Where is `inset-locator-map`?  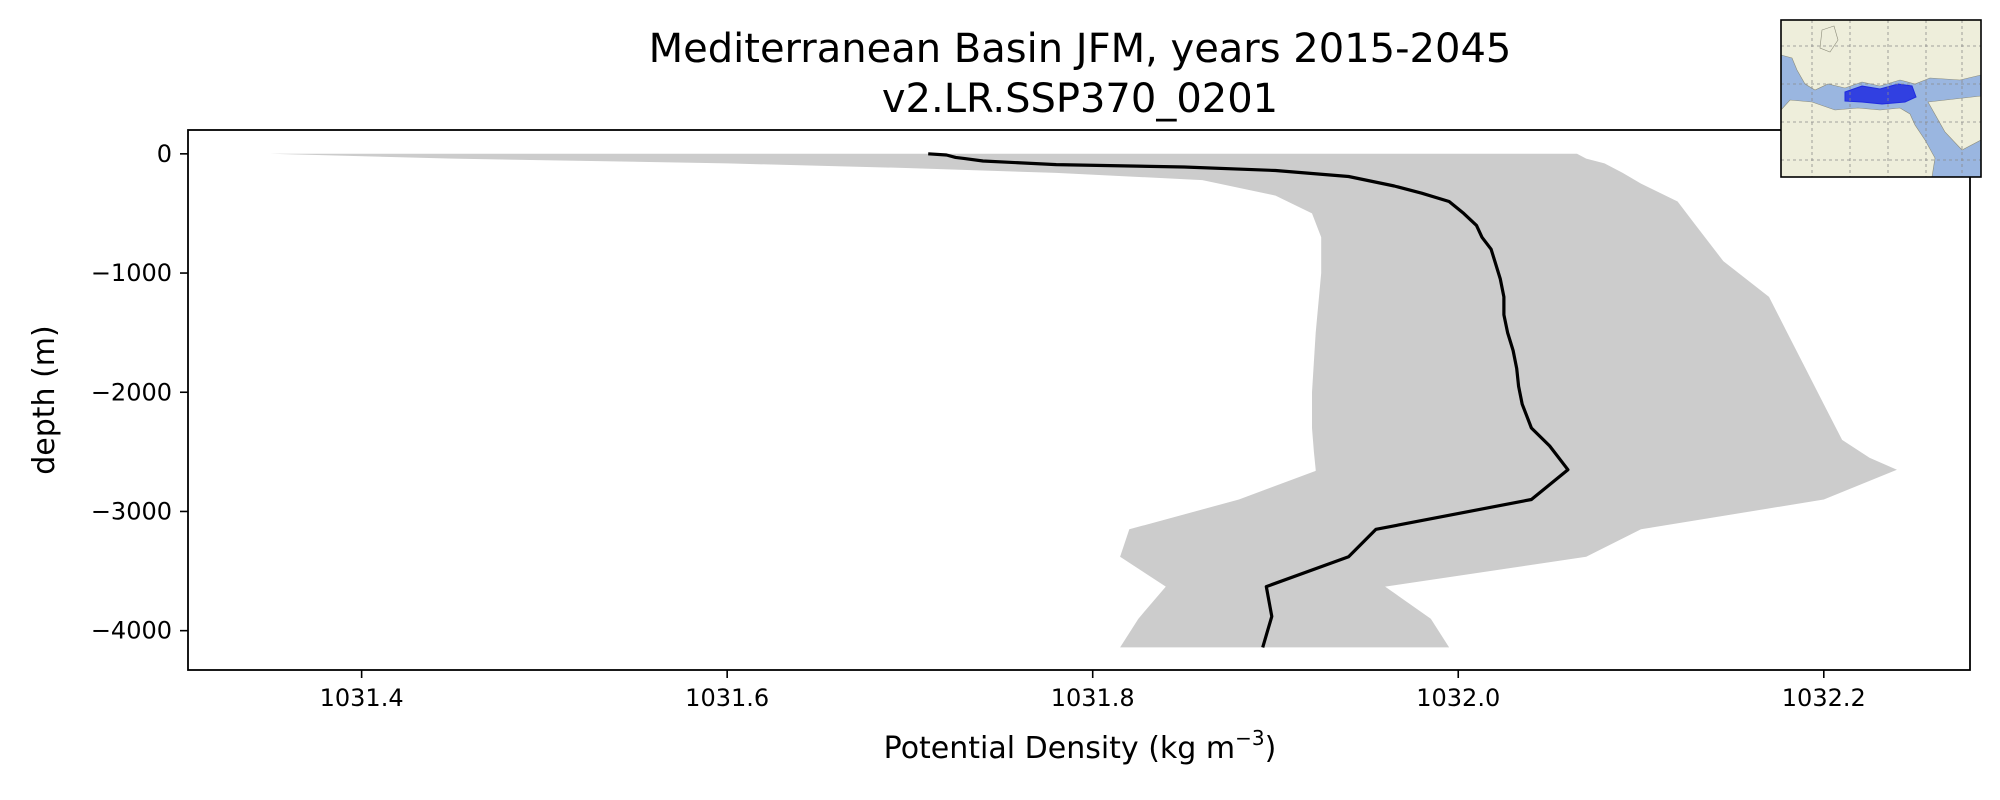 inset-locator-map is located at coordinates (1881, 98).